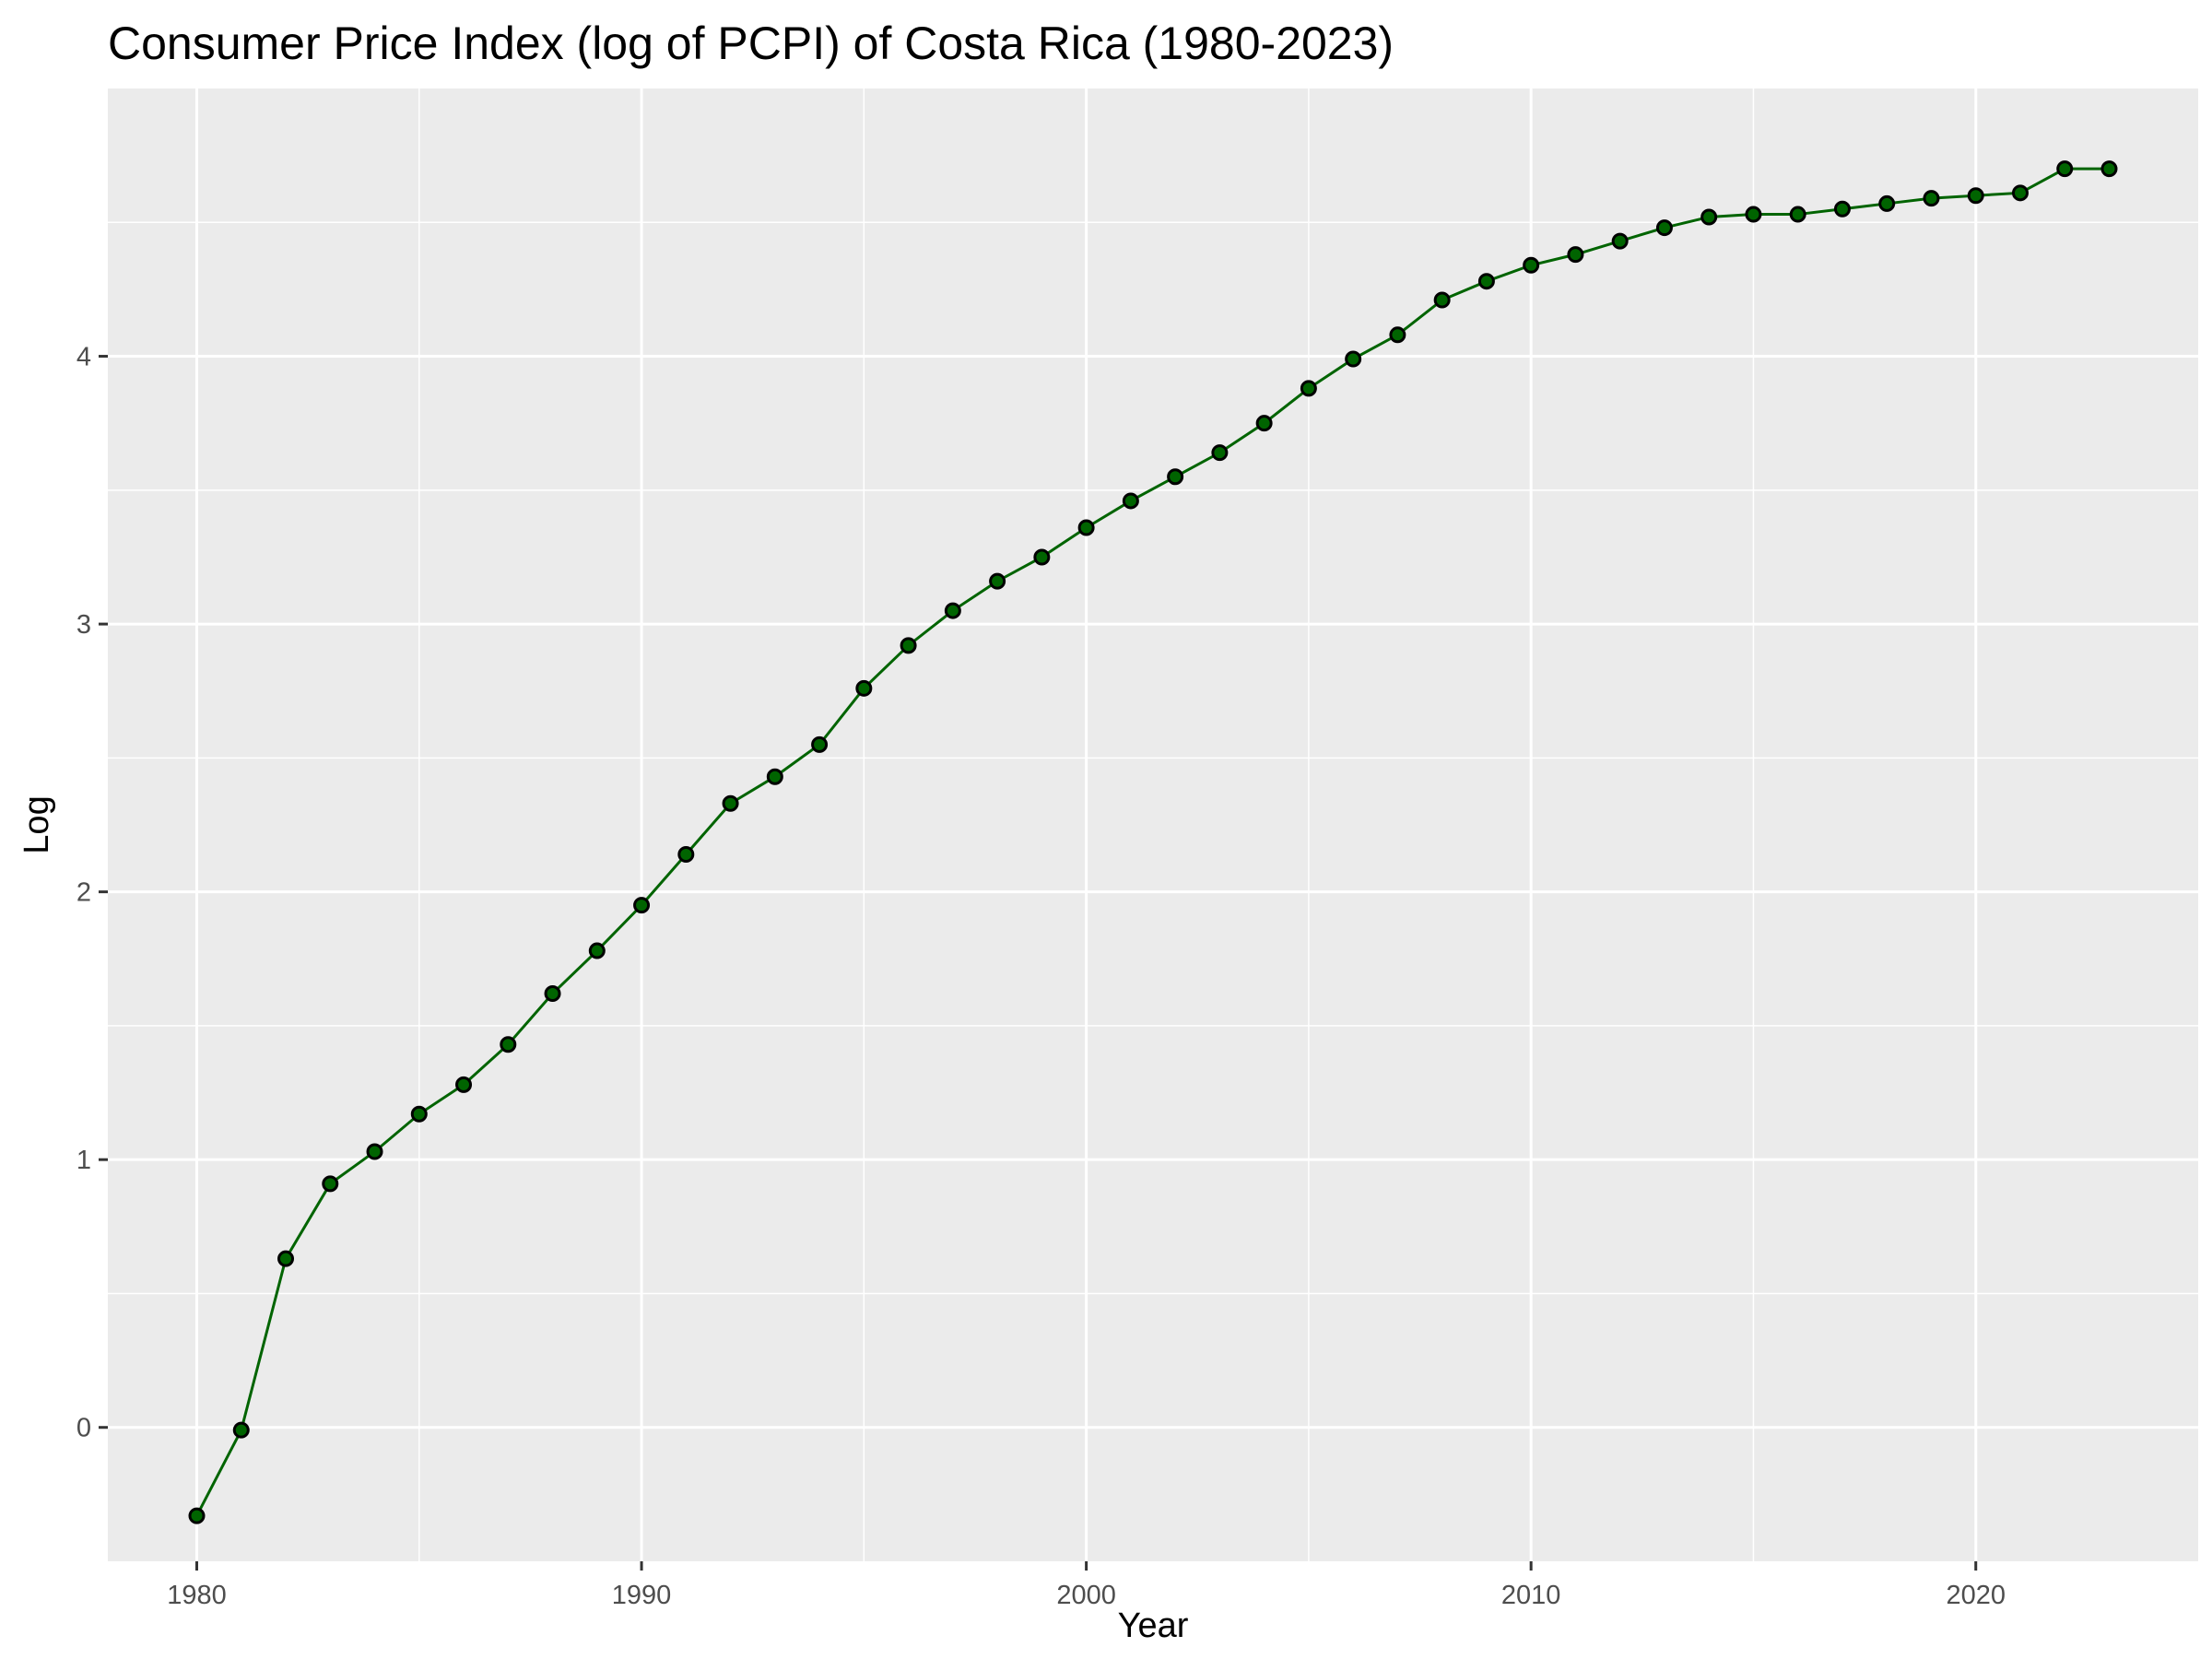 This screenshot has width=2212, height=1659. Describe the element at coordinates (83, 1160) in the screenshot. I see `y-tick-label: 1` at that location.